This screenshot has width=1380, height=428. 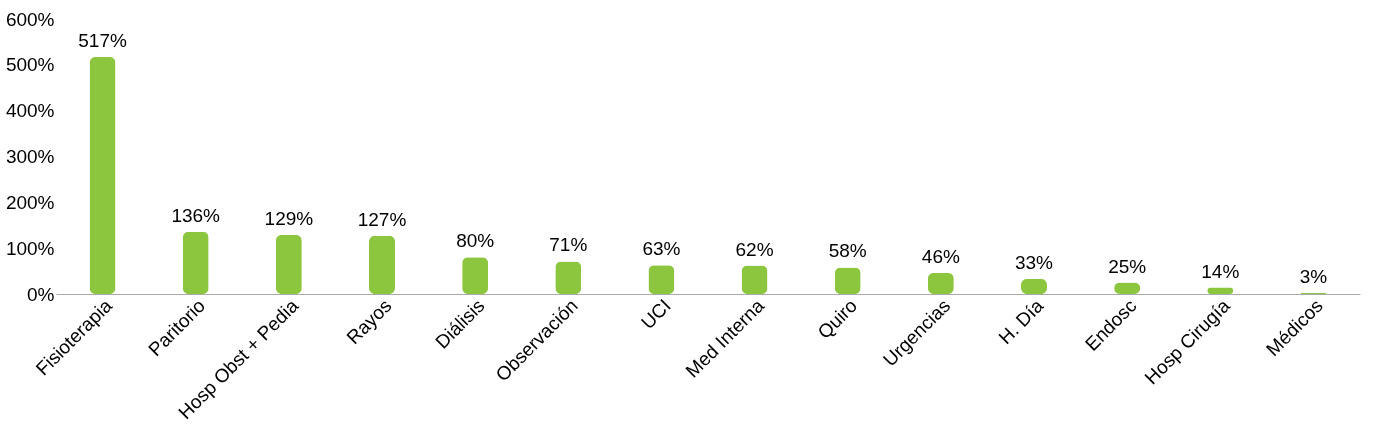 What do you see at coordinates (1220, 271) in the screenshot?
I see `data-label: 14%` at bounding box center [1220, 271].